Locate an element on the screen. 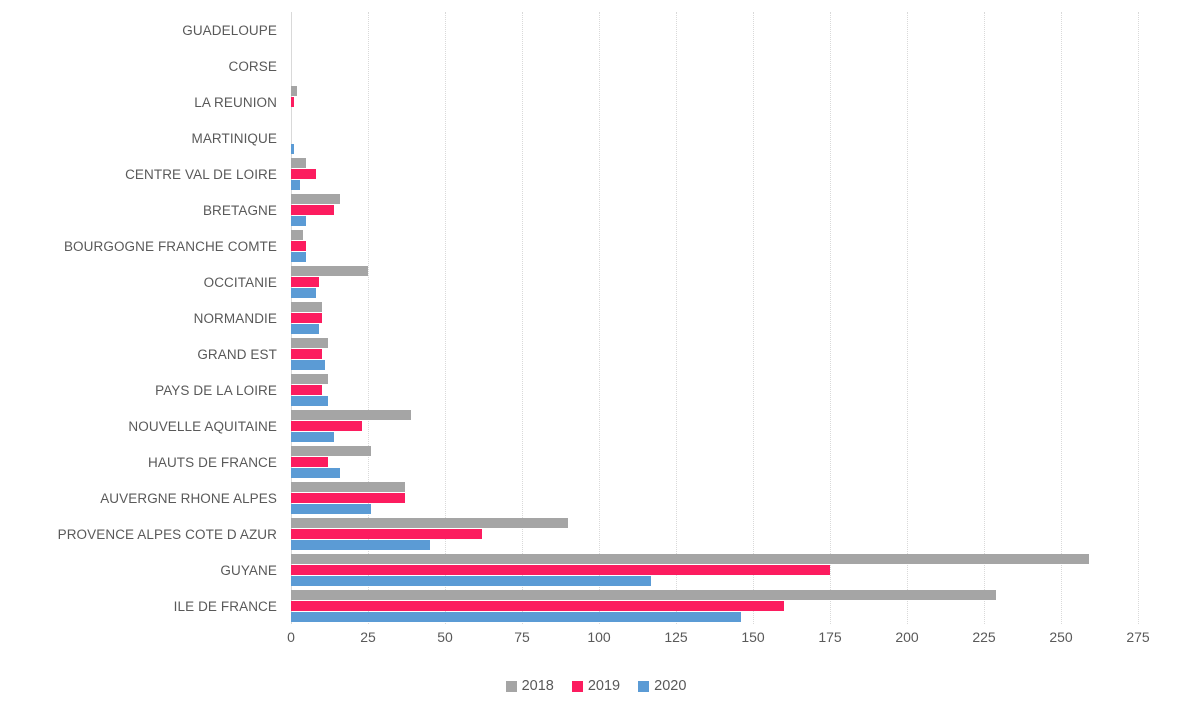 This screenshot has width=1192, height=727. category-label: HAUTS DE FRANCE is located at coordinates (212, 462).